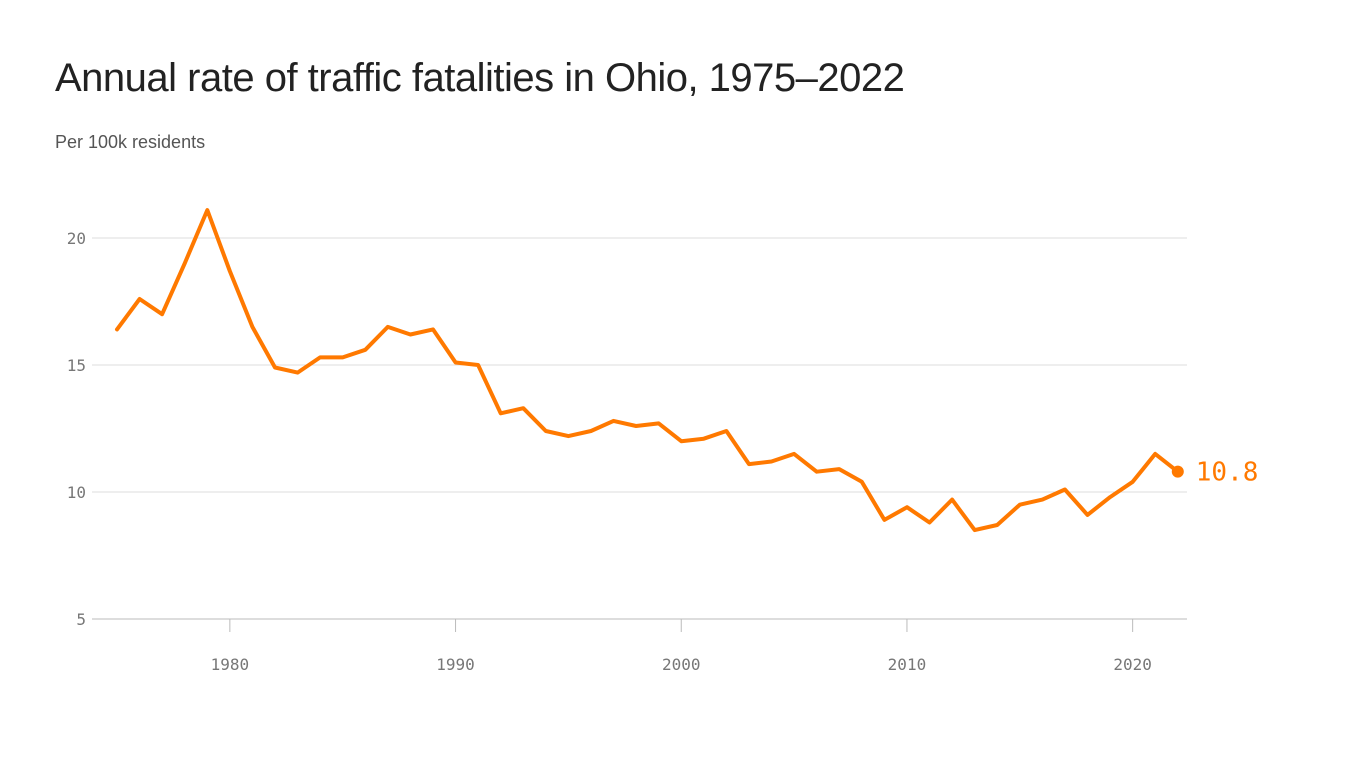  I want to click on x-tick-label: 2000, so click(681, 664).